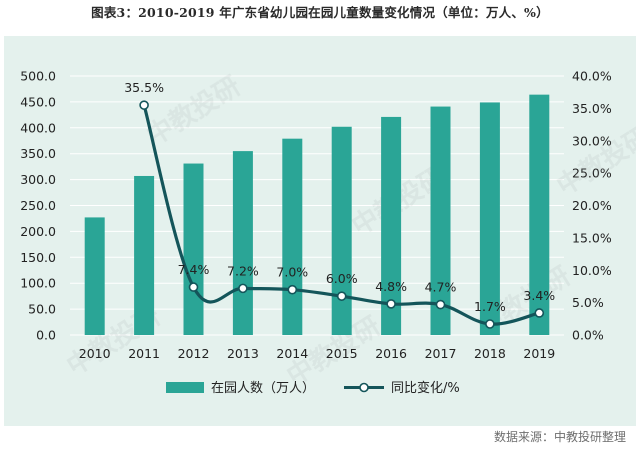 This screenshot has width=640, height=450. Describe the element at coordinates (592, 76) in the screenshot. I see `right-tick-label: 40.0%` at that location.